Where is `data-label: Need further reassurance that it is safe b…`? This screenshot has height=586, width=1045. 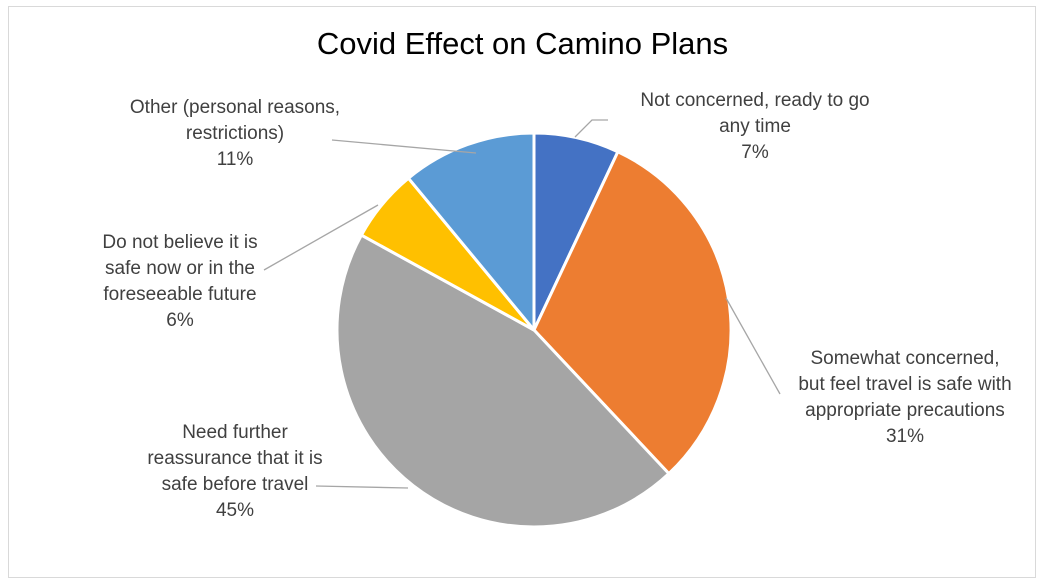 data-label: Need further reassurance that it is safe b… is located at coordinates (235, 472).